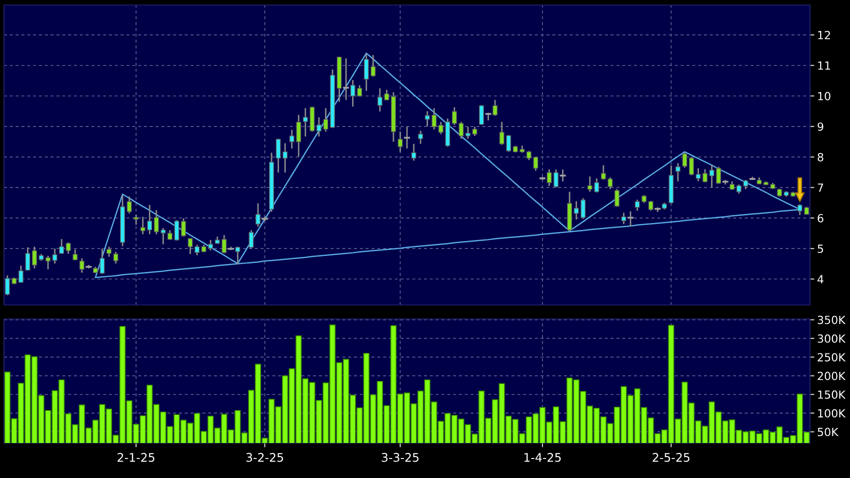  I want to click on x-tick-label: 3-2-25, so click(265, 457).